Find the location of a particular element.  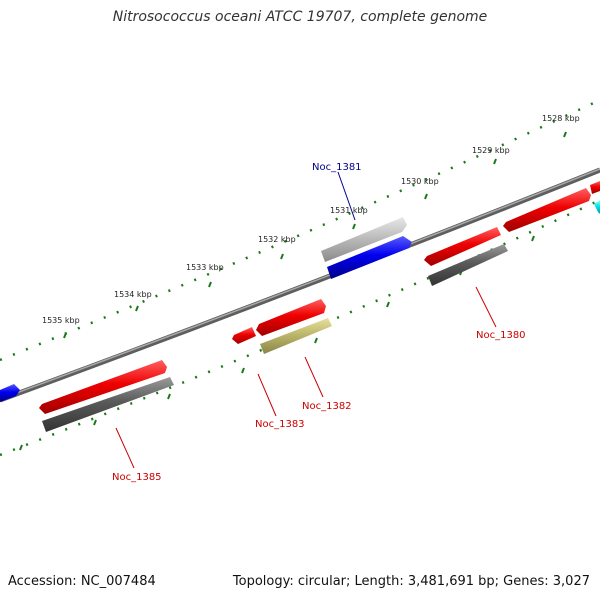

gene-label-noc-1382: Noc_1382 is located at coordinates (327, 406).